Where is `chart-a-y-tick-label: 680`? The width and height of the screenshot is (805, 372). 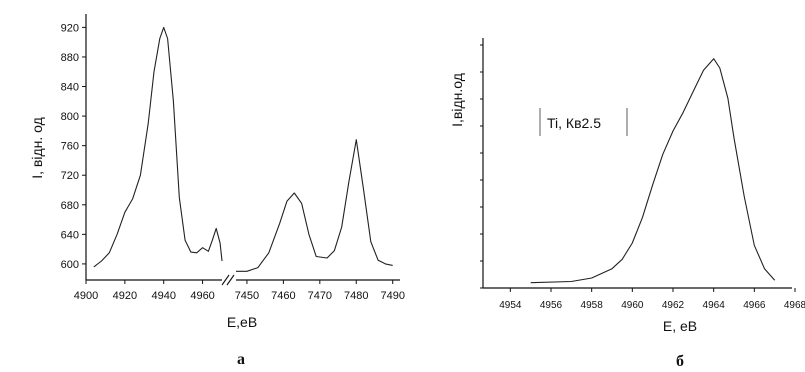
chart-a-y-tick-label: 680 is located at coordinates (70, 206).